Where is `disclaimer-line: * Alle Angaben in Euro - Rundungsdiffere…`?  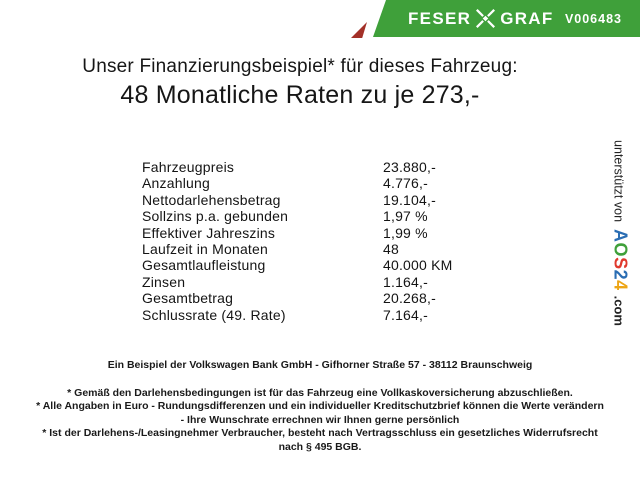 disclaimer-line: * Alle Angaben in Euro - Rundungsdiffere… is located at coordinates (320, 406).